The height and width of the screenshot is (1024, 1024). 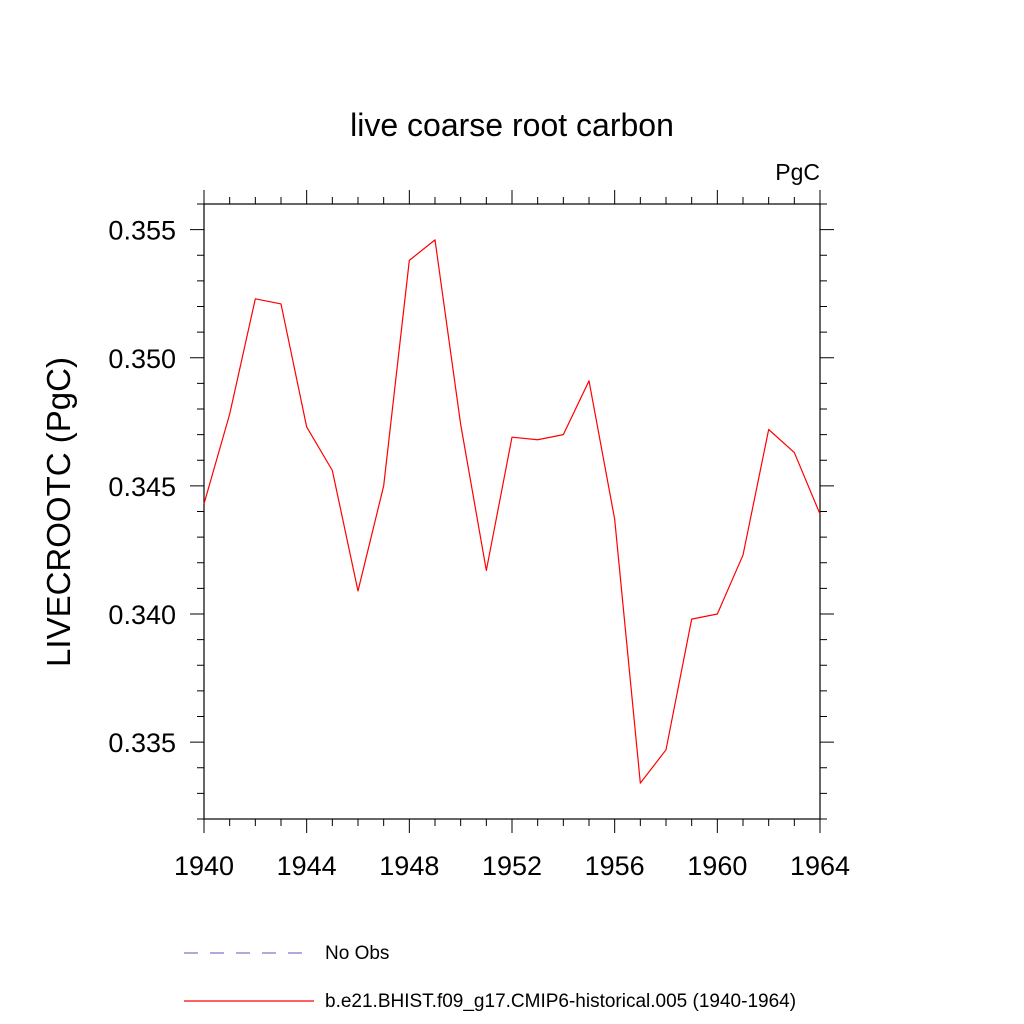 I want to click on x-tick-label: 1960, so click(x=717, y=866).